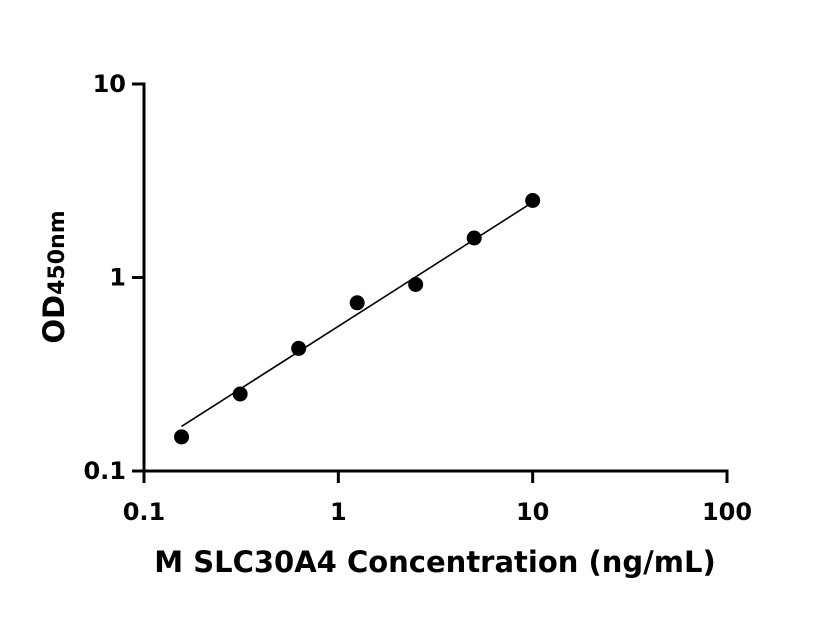 Image resolution: width=816 pixels, height=640 pixels. I want to click on x-axis-title: M SLC30A4 Concentration (ng/mL), so click(434, 562).